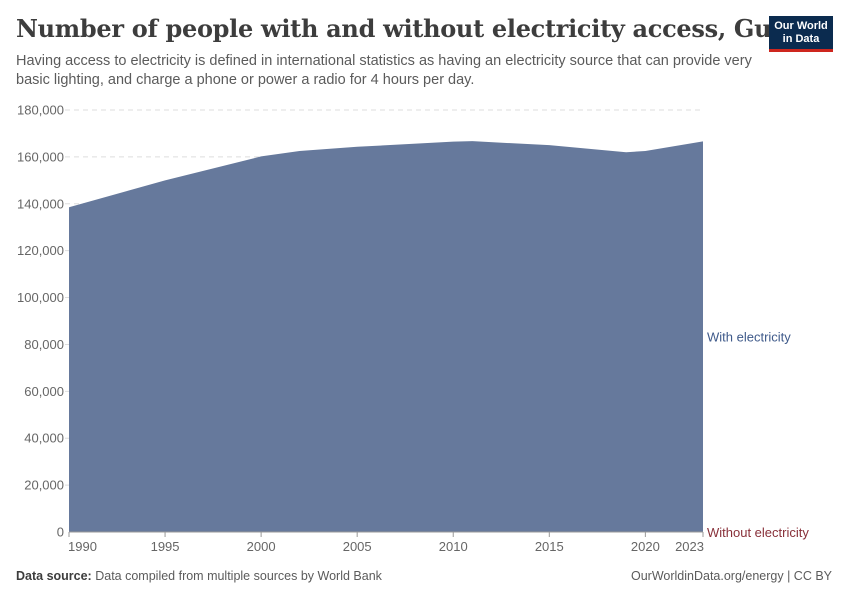  I want to click on owid-logo: Our World in Data, so click(801, 34).